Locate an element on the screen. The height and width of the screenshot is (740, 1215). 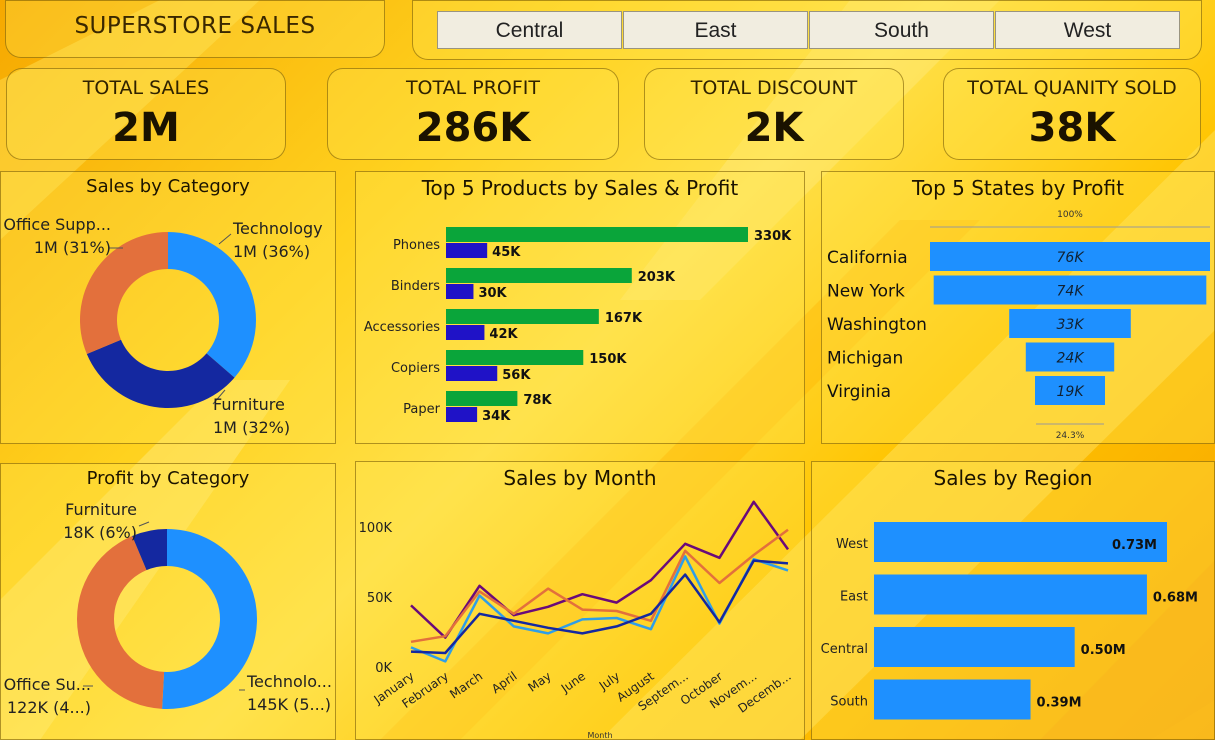
state-label: Virginia is located at coordinates (859, 392).